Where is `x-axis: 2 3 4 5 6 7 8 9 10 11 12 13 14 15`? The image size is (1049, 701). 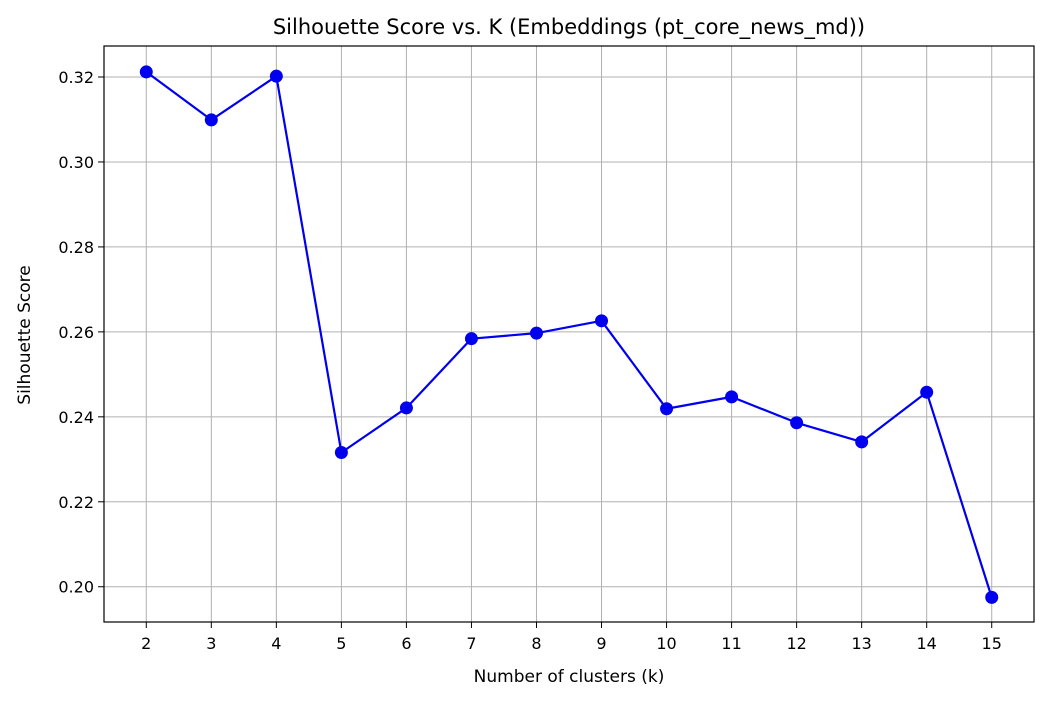 x-axis: 2 3 4 5 6 7 8 9 10 11 12 13 14 15 is located at coordinates (571, 637).